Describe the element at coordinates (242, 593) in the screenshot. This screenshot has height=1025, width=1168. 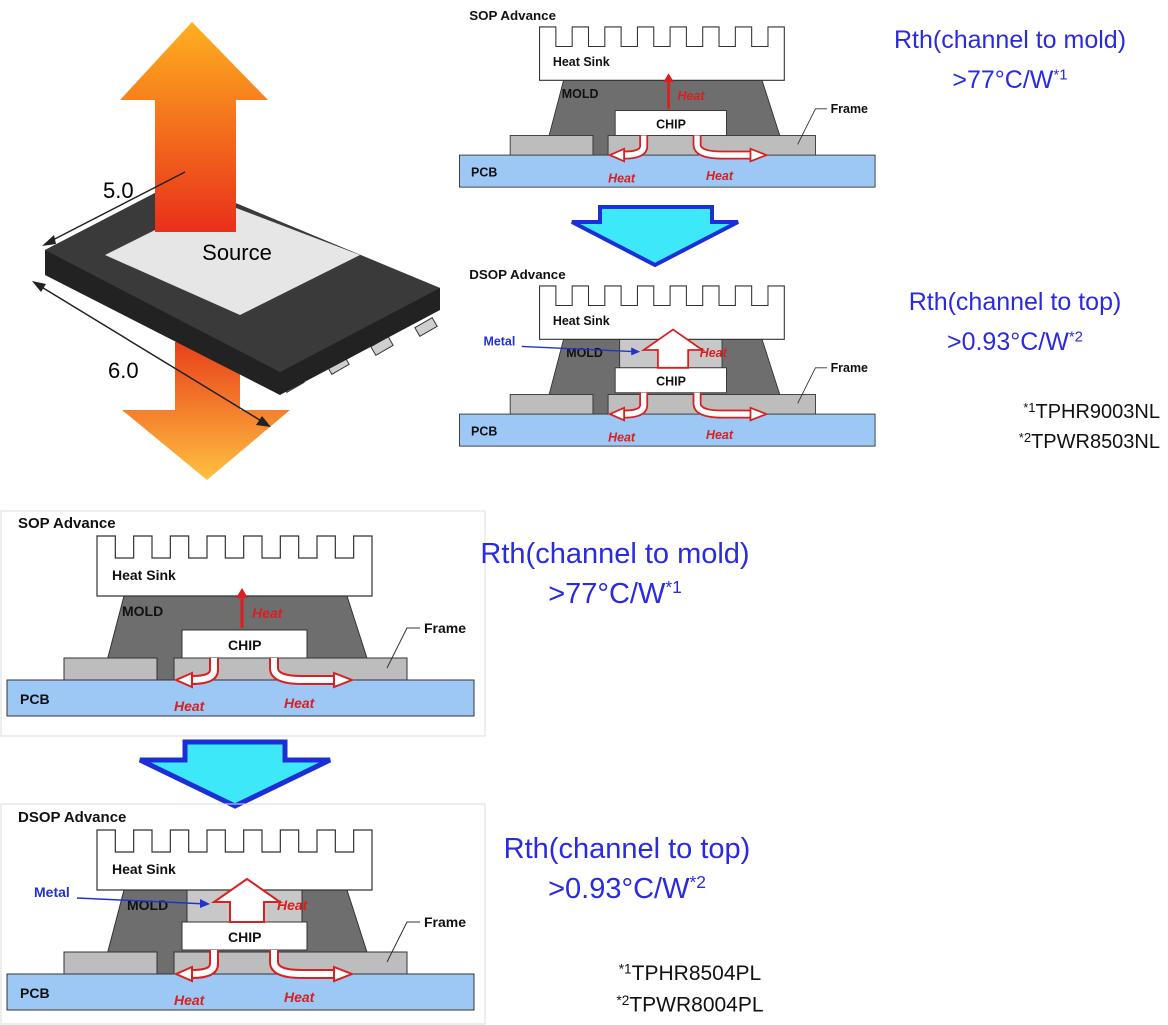
I see `heat-flow-up-head` at that location.